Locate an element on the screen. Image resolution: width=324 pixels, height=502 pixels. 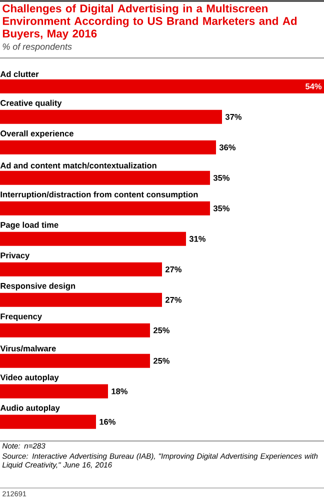
data-label: 54% is located at coordinates (314, 86).